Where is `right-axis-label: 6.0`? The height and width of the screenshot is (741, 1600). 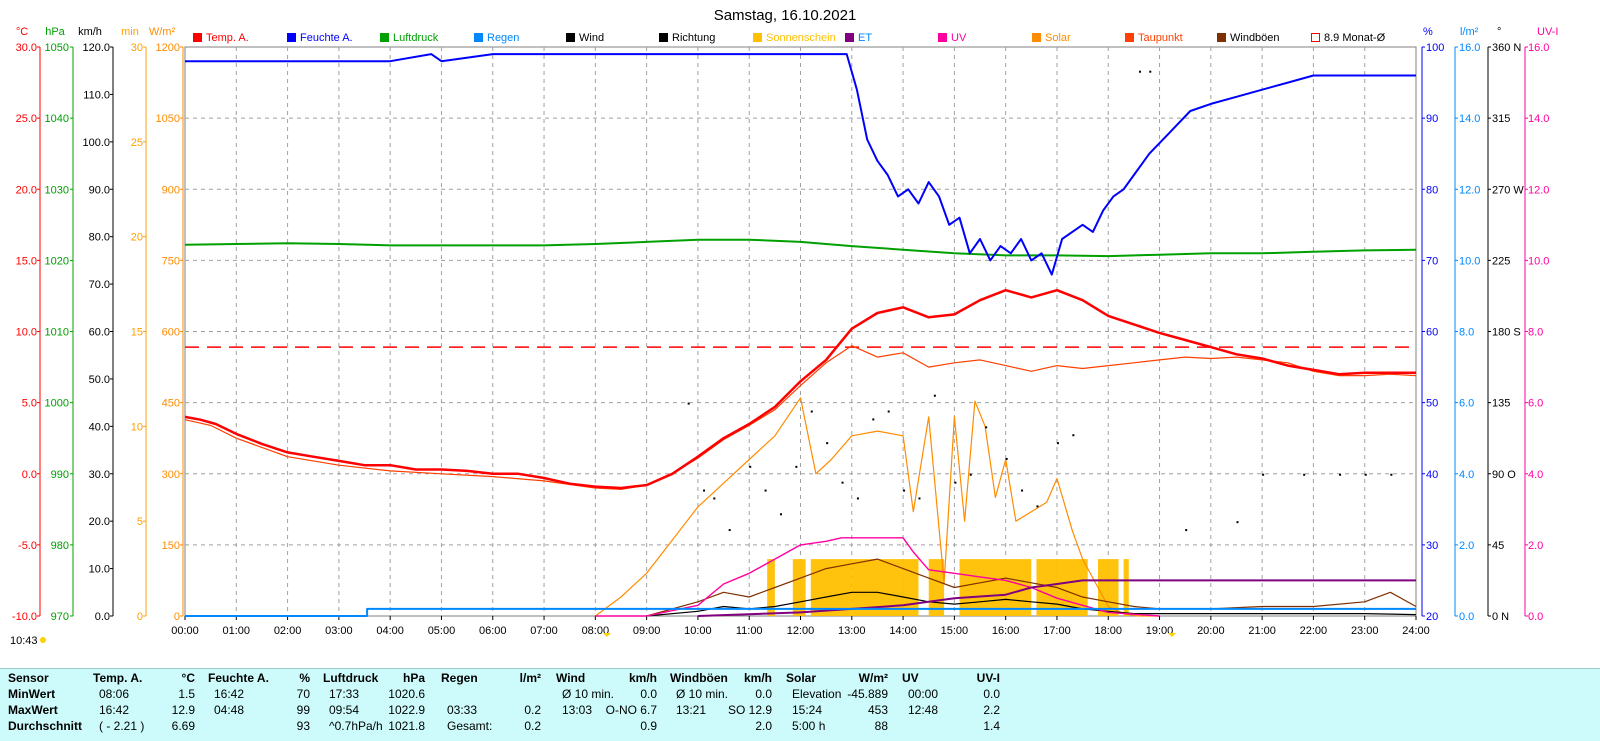
right-axis-label: 6.0 is located at coordinates (1535, 404).